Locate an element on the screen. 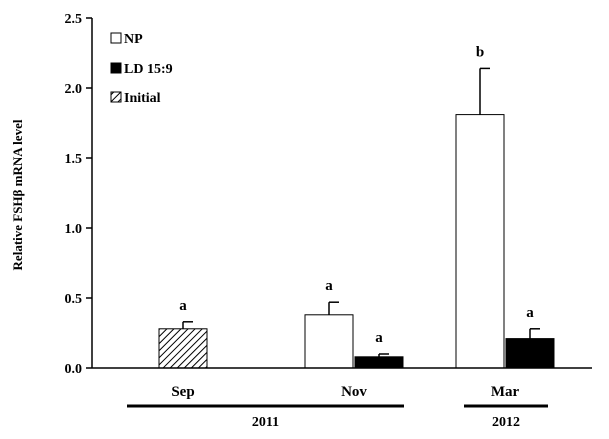 The height and width of the screenshot is (439, 609). significance-label: b is located at coordinates (480, 52).